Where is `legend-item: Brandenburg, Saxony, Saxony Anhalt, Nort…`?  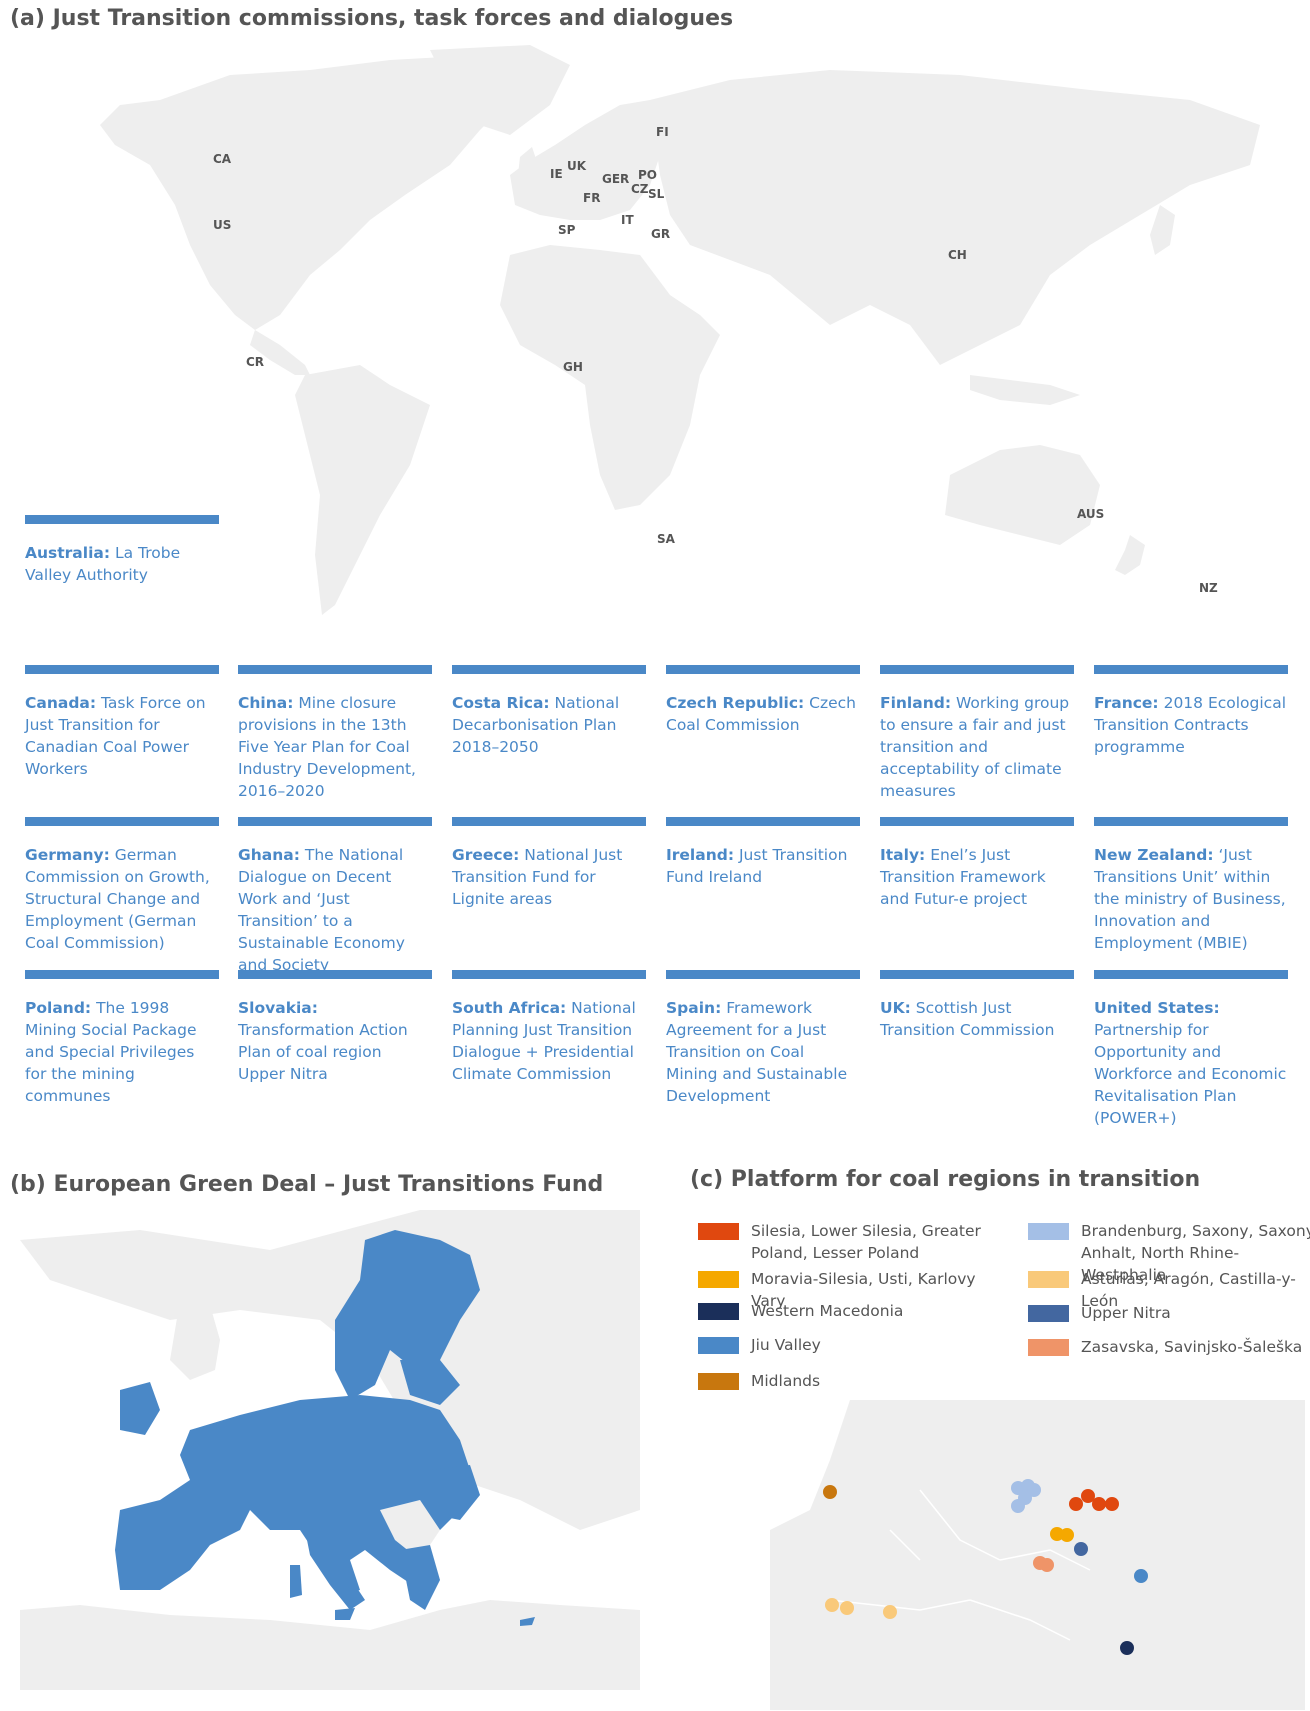
legend-item: Brandenburg, Saxony, Saxony Anhalt, Nort… is located at coordinates (1169, 1253).